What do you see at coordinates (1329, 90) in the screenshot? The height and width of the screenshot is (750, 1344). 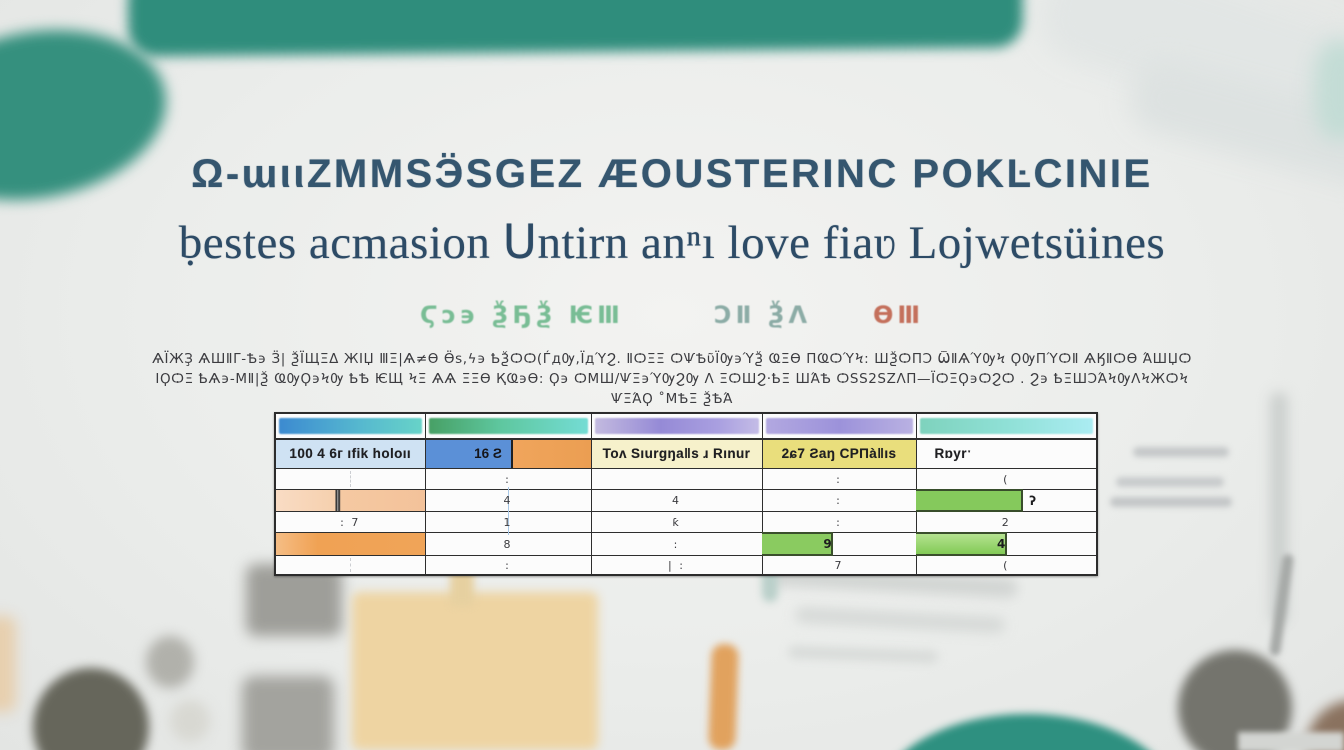 I see `teal-tint-right-edge` at bounding box center [1329, 90].